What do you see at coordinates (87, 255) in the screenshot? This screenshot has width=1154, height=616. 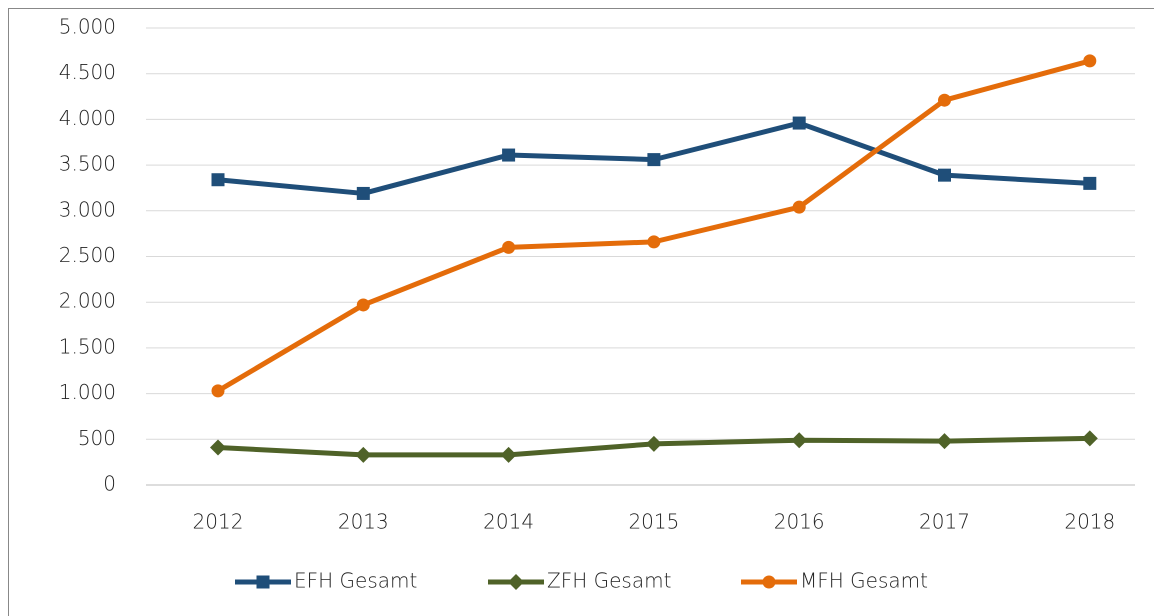 I see `y-tick-label: 2.500` at bounding box center [87, 255].